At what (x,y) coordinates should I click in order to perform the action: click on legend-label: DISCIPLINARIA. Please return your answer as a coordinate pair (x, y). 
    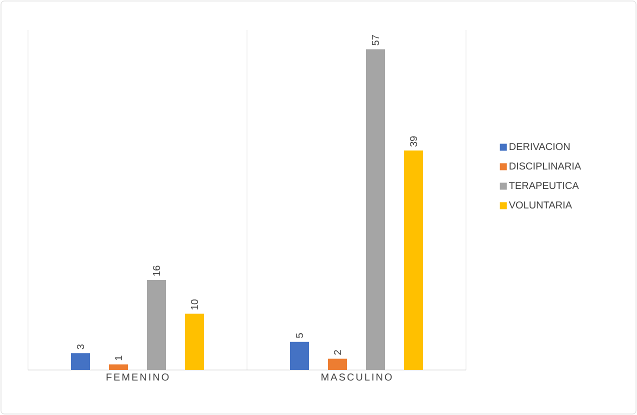
    Looking at the image, I should click on (546, 166).